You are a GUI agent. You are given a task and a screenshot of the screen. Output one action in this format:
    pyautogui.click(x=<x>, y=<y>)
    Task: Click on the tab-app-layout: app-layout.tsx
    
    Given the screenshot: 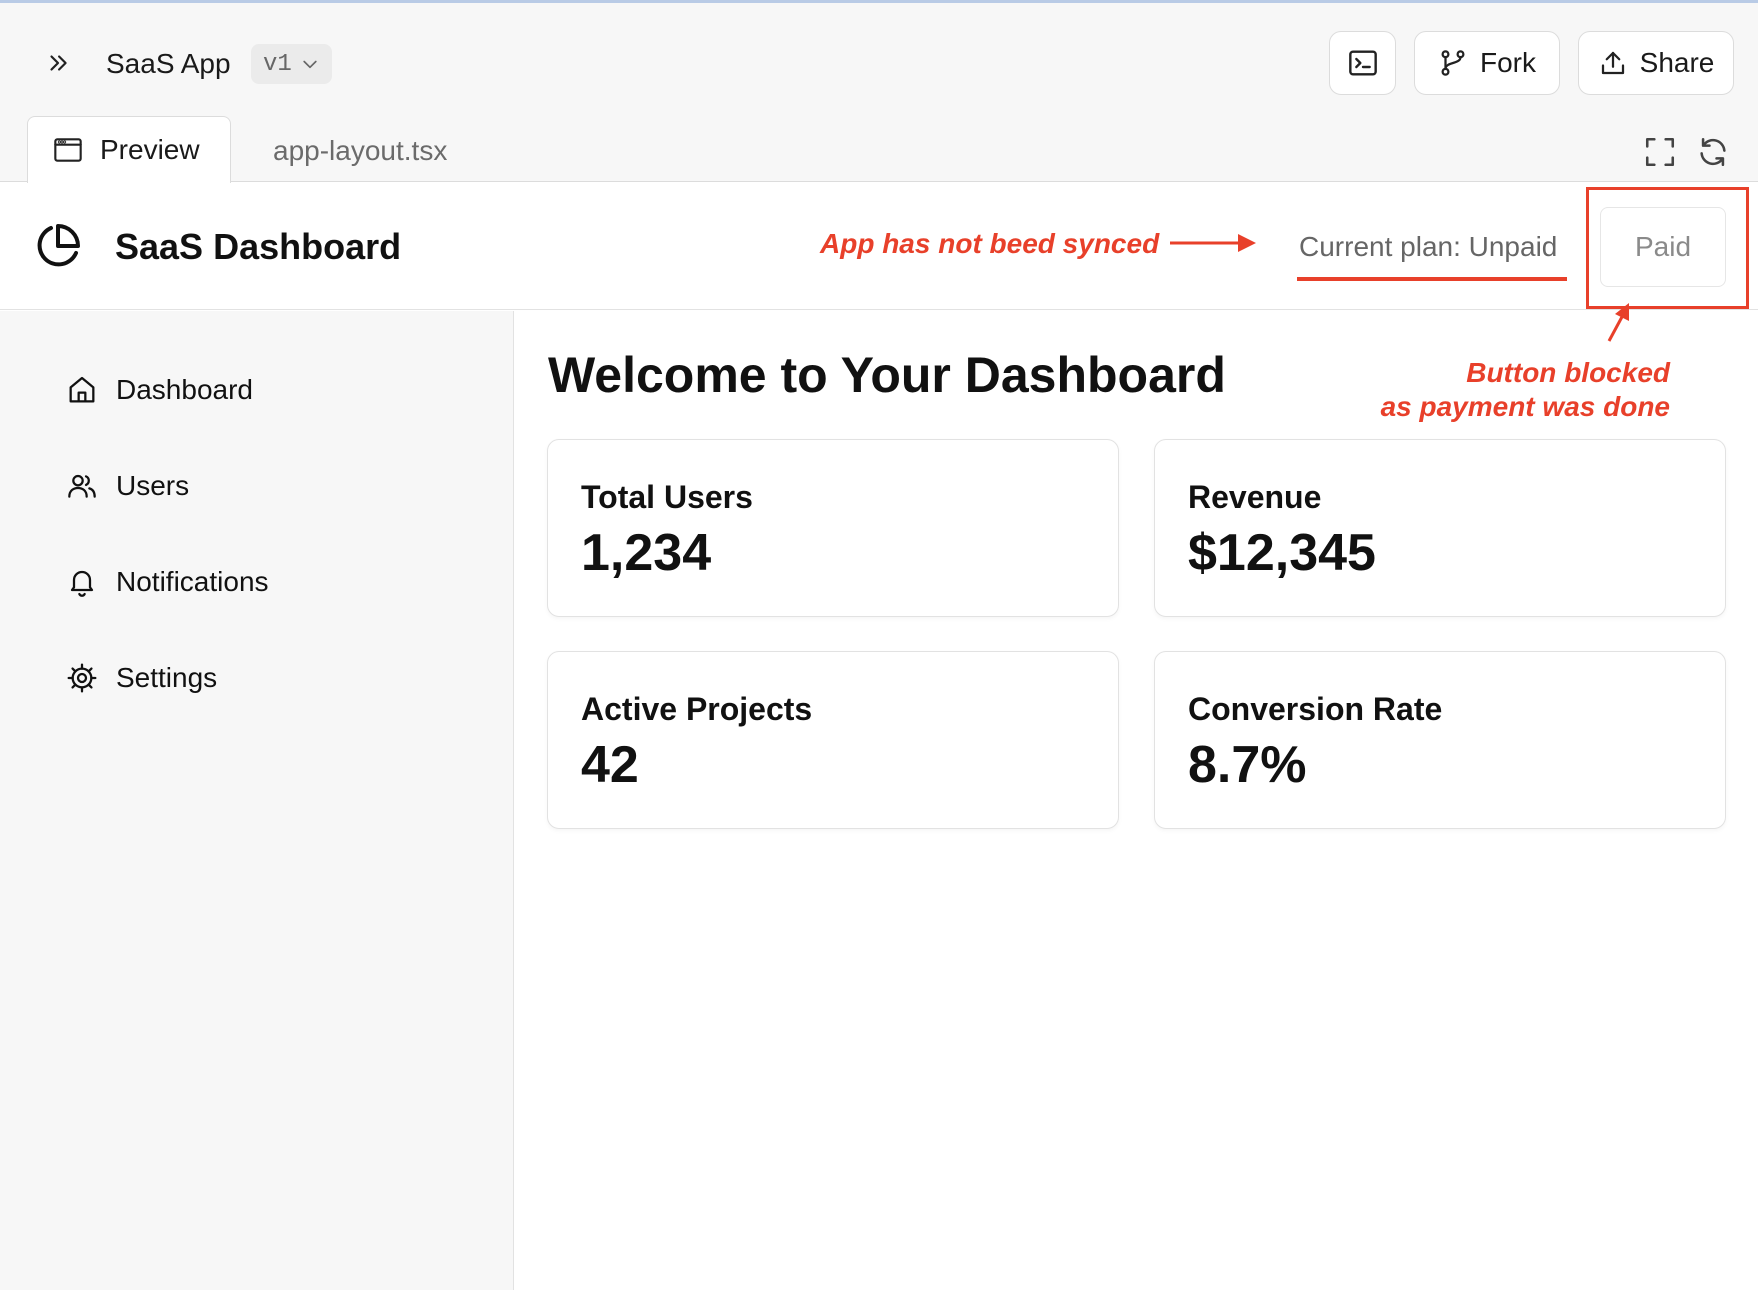 What is the action you would take?
    pyautogui.click(x=360, y=150)
    